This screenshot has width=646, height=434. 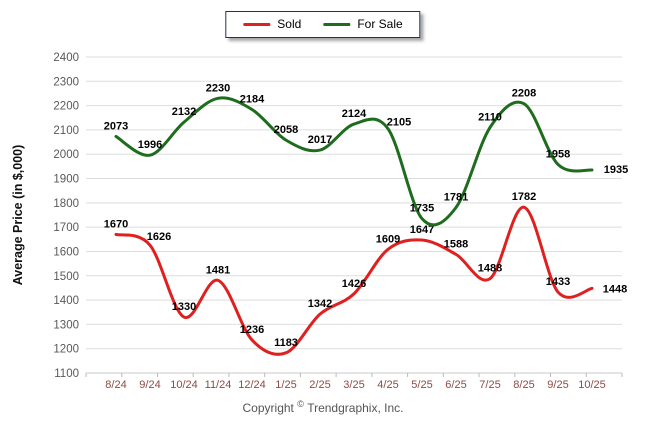 I want to click on x-axis-tick-label: 9/25, so click(x=557, y=385).